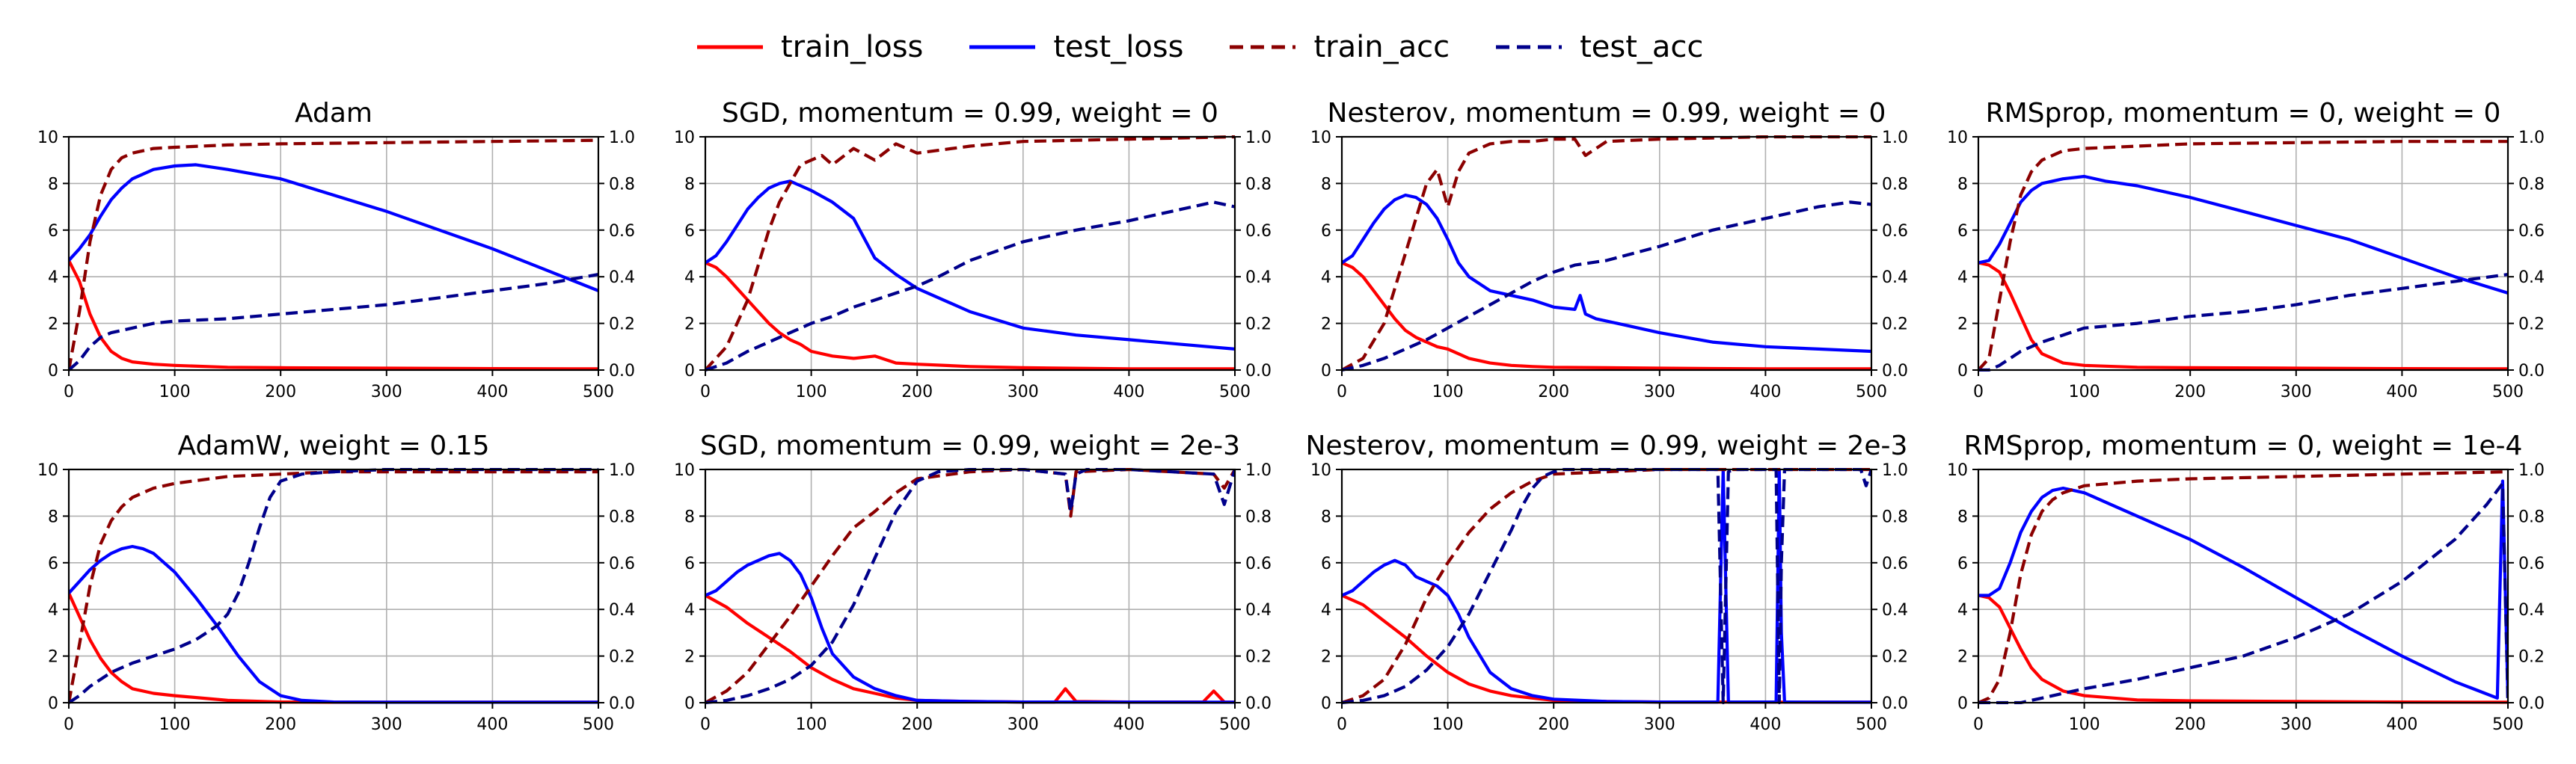 The width and height of the screenshot is (2576, 764). Describe the element at coordinates (1607, 446) in the screenshot. I see `subplot-title: Nesterov, momentum = 0.99, weight = 2e-3` at that location.